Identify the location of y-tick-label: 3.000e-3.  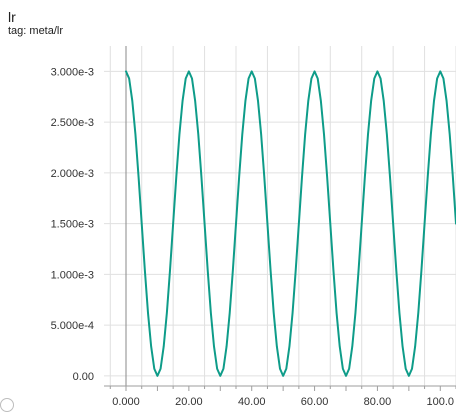
(72, 72).